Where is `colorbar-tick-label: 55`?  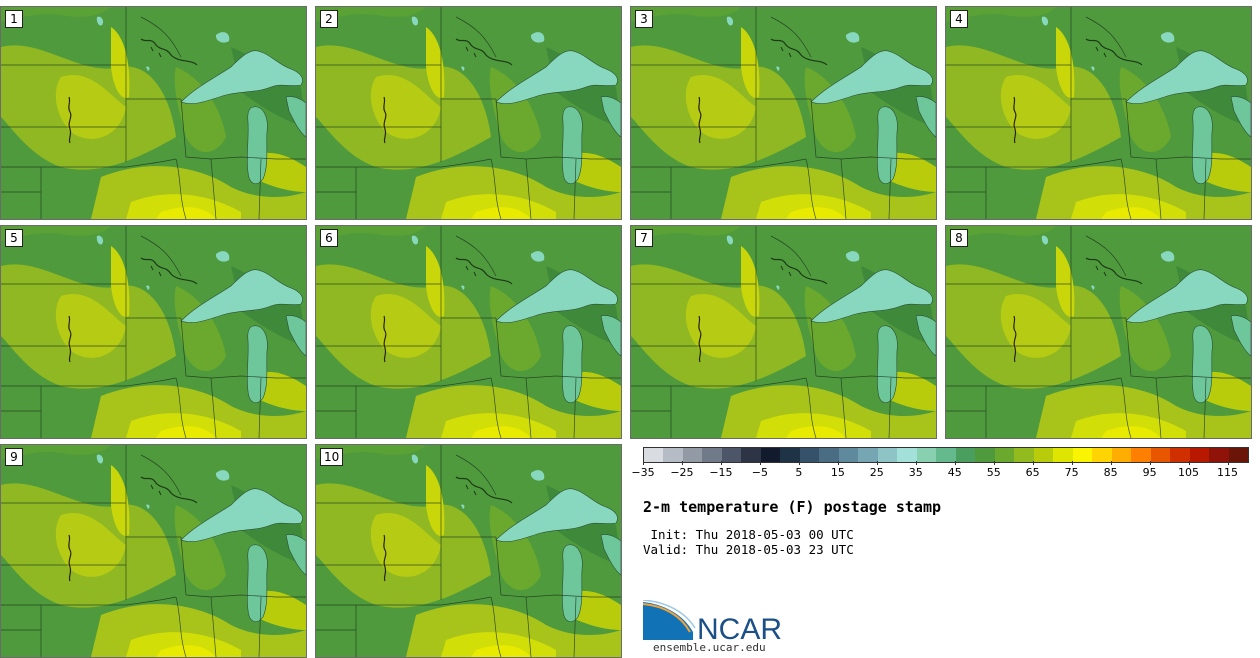
colorbar-tick-label: 55 is located at coordinates (993, 472).